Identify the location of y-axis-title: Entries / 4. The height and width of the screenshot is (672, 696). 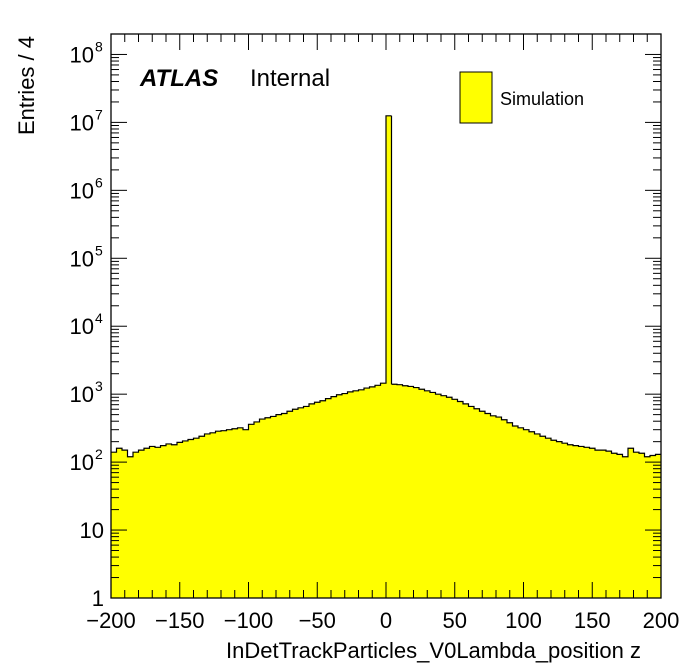
(26, 85).